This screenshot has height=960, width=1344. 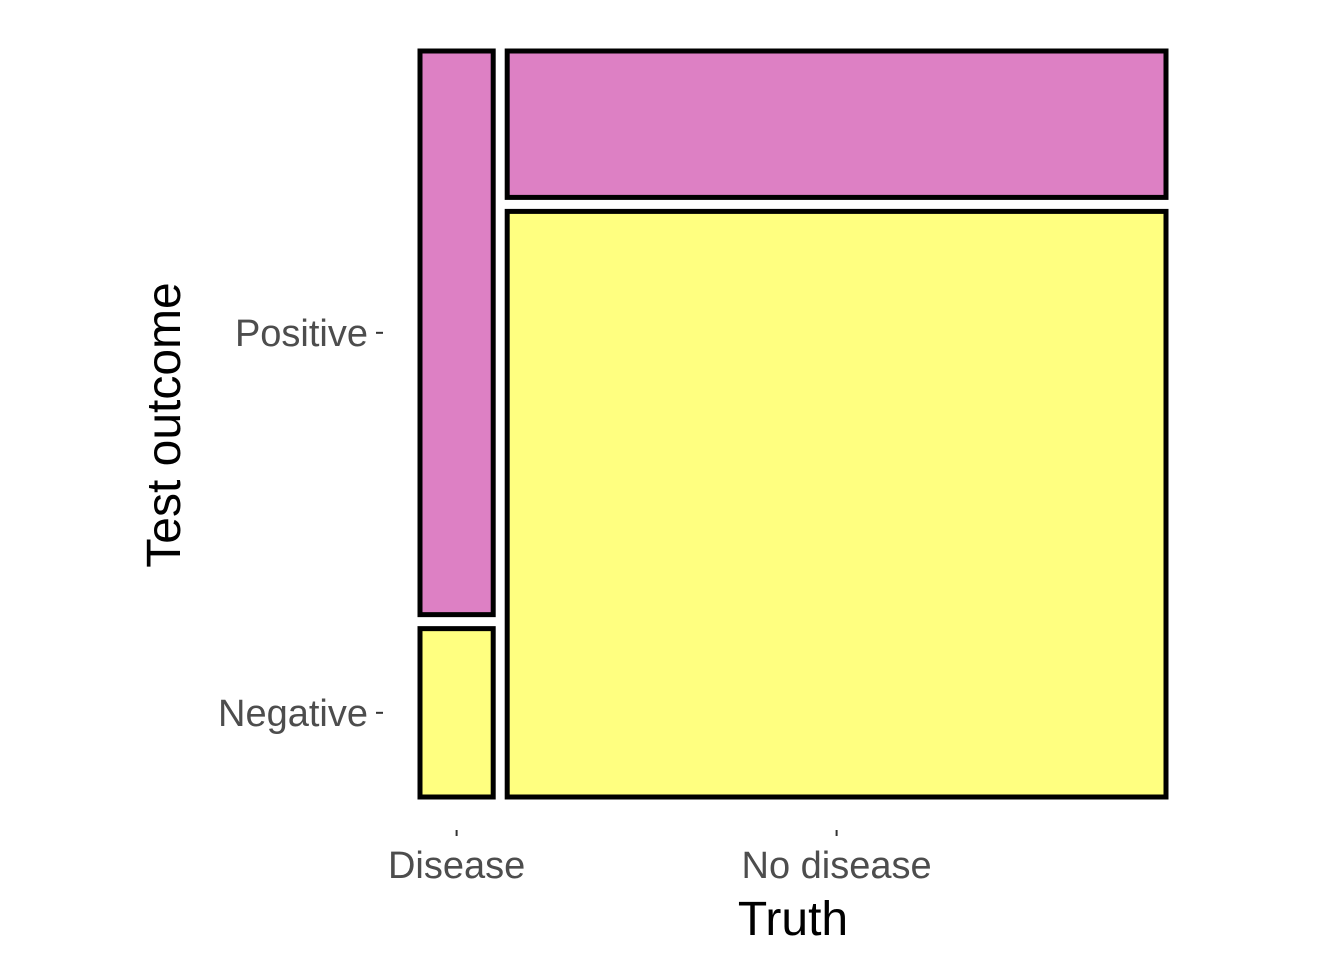 What do you see at coordinates (837, 866) in the screenshot?
I see `x-tick-label-no-disease: No disease` at bounding box center [837, 866].